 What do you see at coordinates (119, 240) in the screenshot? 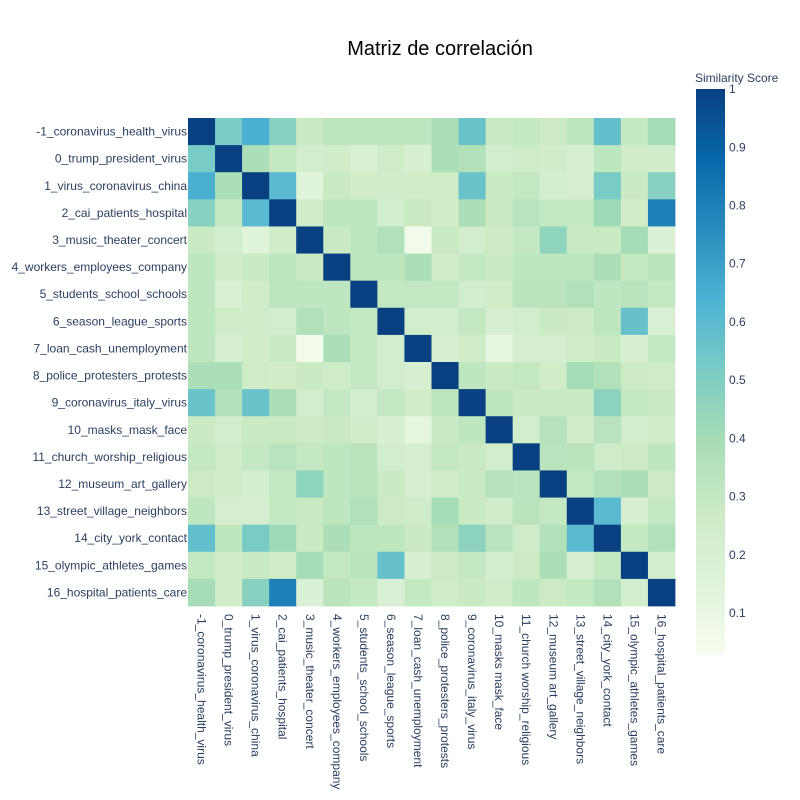
I see `y-tick-label: 3_music_theater_concert` at bounding box center [119, 240].